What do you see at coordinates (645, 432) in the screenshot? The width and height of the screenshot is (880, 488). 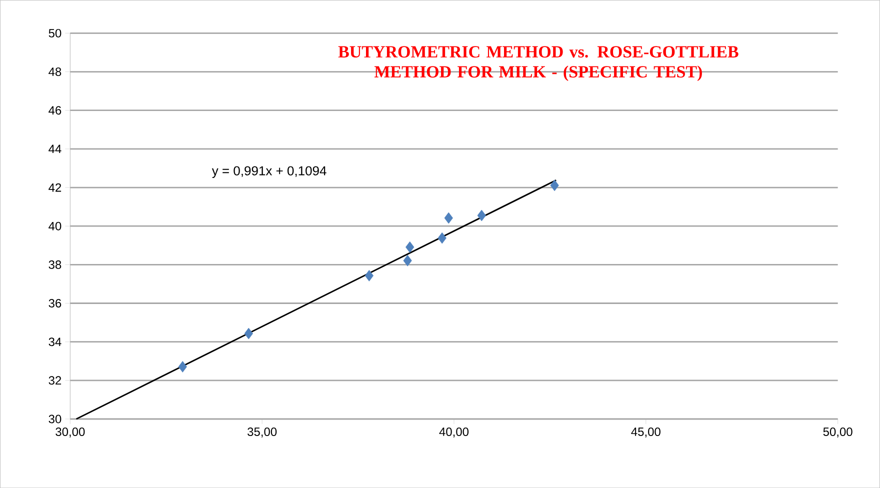 I see `x-tick-label: 45,00` at bounding box center [645, 432].